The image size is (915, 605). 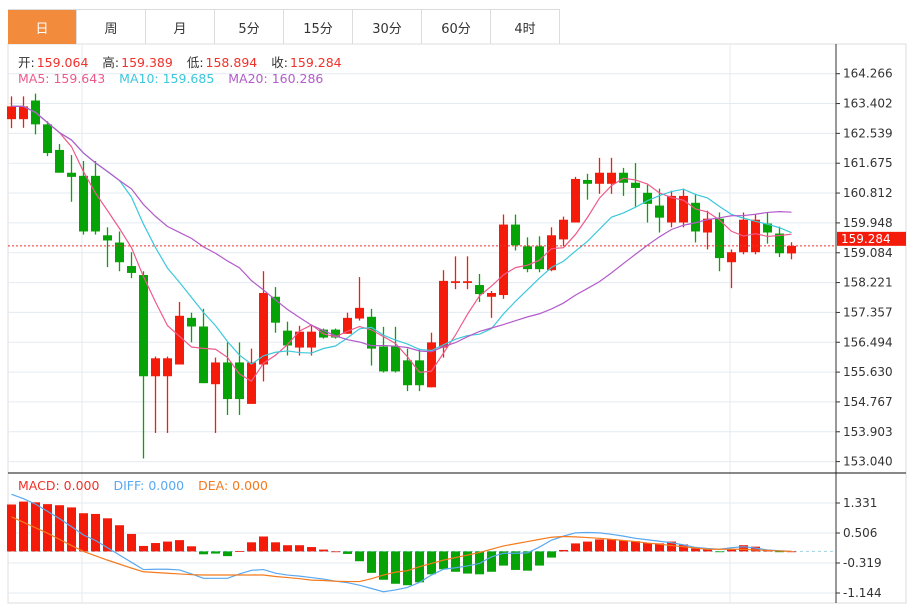 I want to click on tab-15min: 15分, so click(x=318, y=27).